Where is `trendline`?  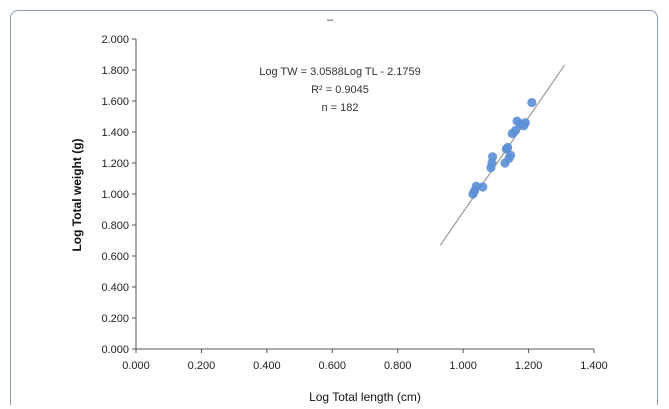 trendline is located at coordinates (502, 155).